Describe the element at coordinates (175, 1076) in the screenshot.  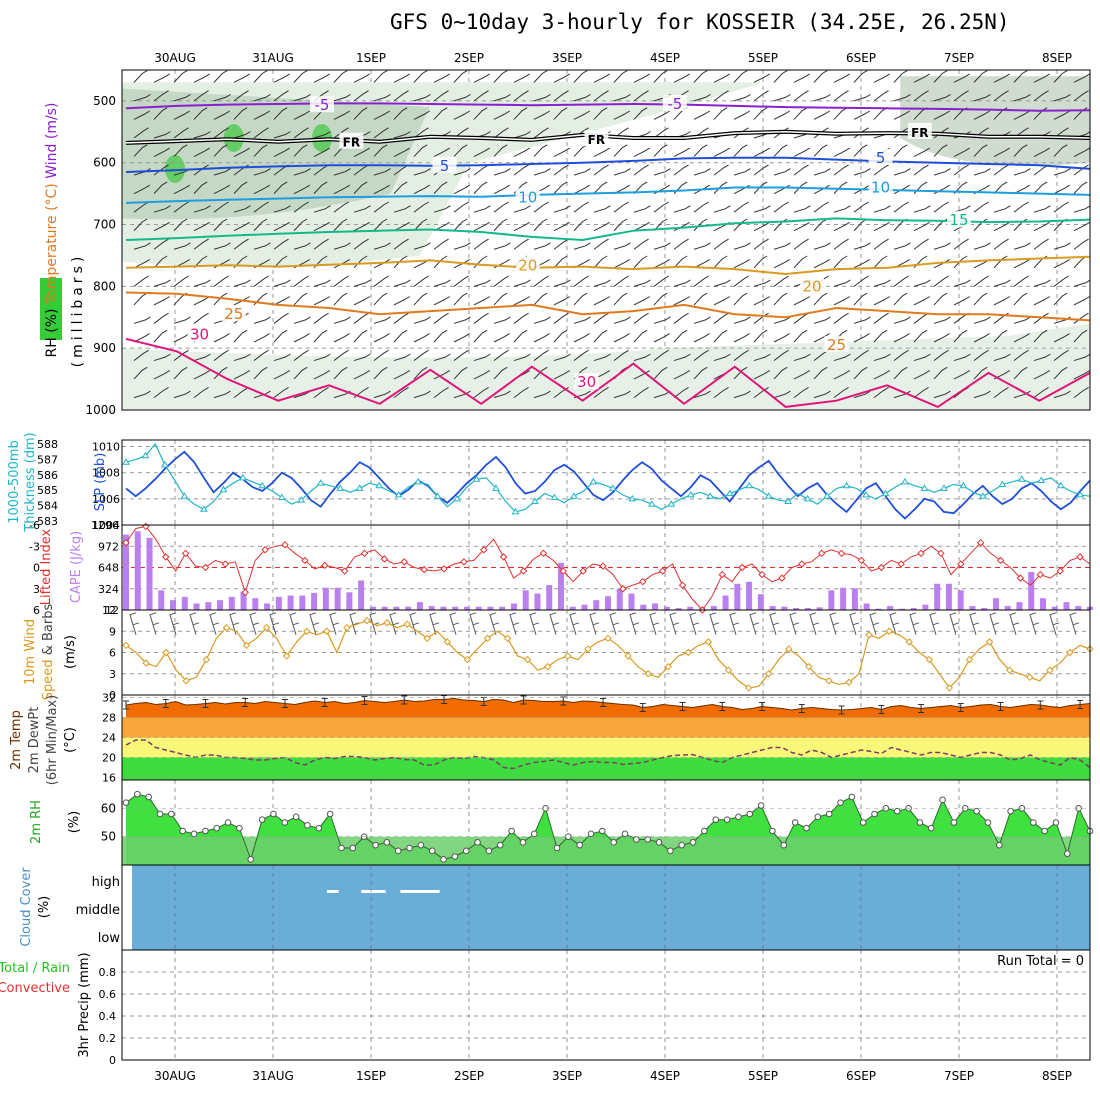
I see `date-tick-bottom: 30AUG` at that location.